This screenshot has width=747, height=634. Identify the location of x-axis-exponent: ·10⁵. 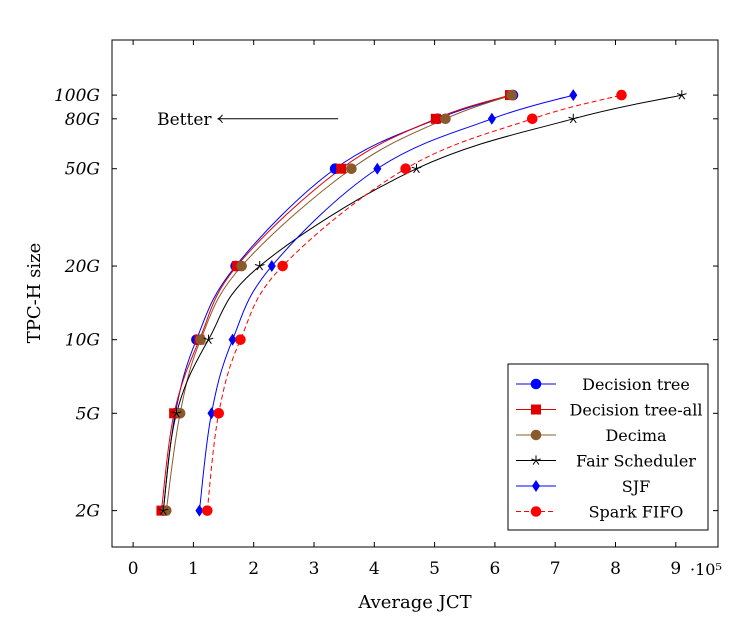
(706, 569).